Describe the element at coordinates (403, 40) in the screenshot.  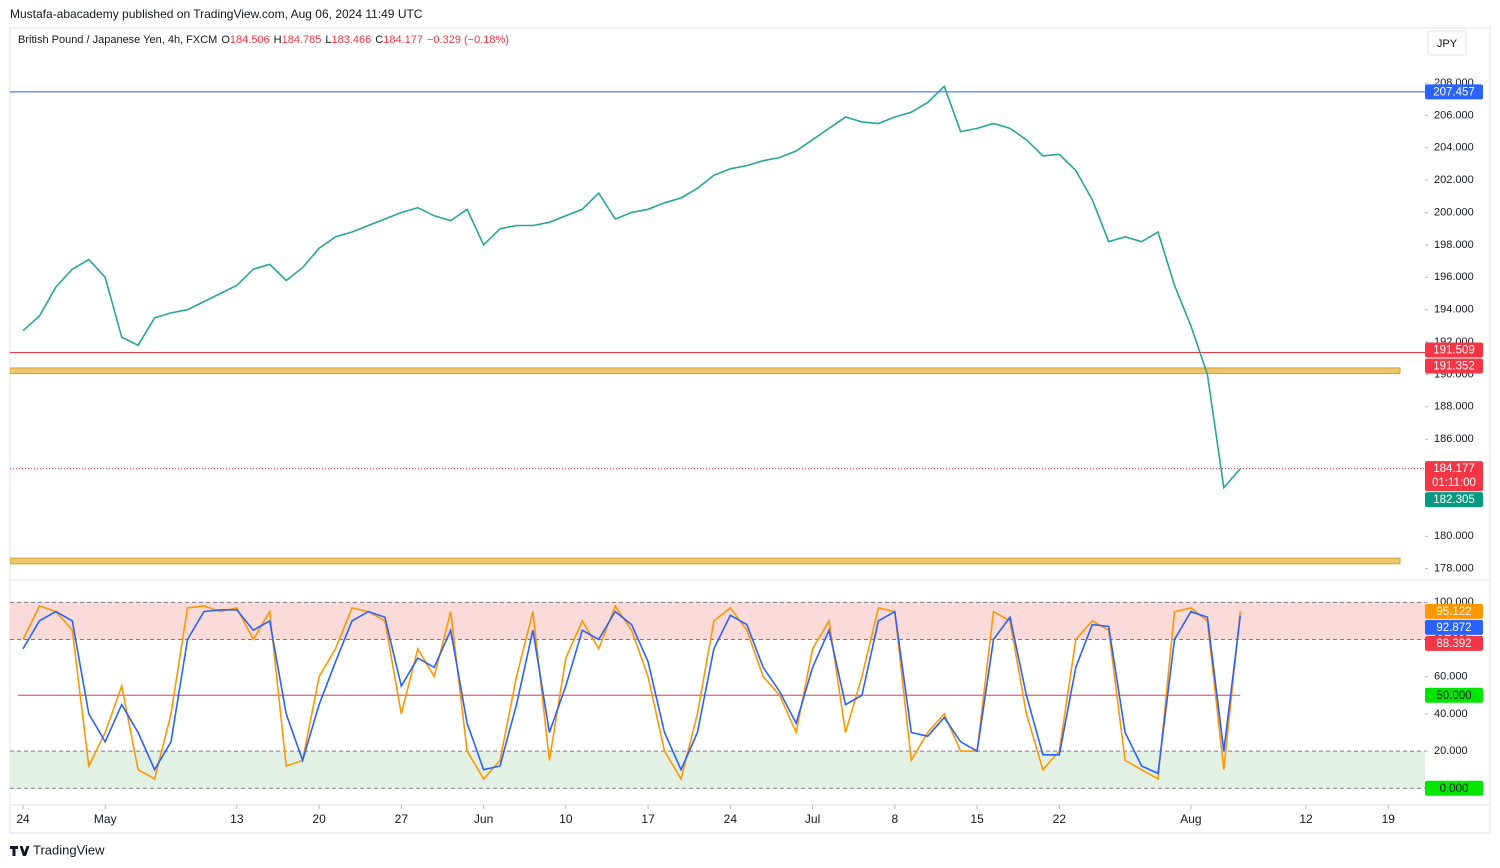
I see `ohlc-value: 184.177` at that location.